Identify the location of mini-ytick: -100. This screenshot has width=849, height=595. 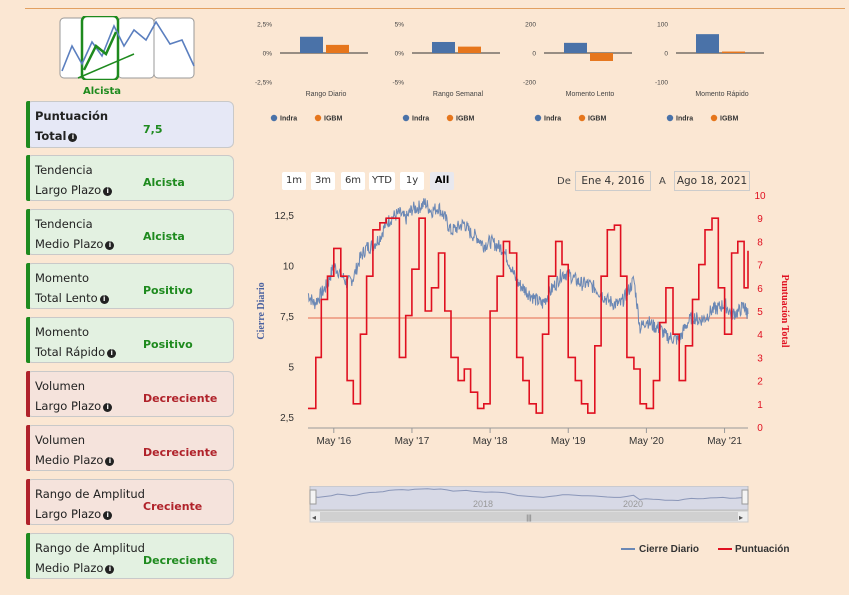
(661, 83).